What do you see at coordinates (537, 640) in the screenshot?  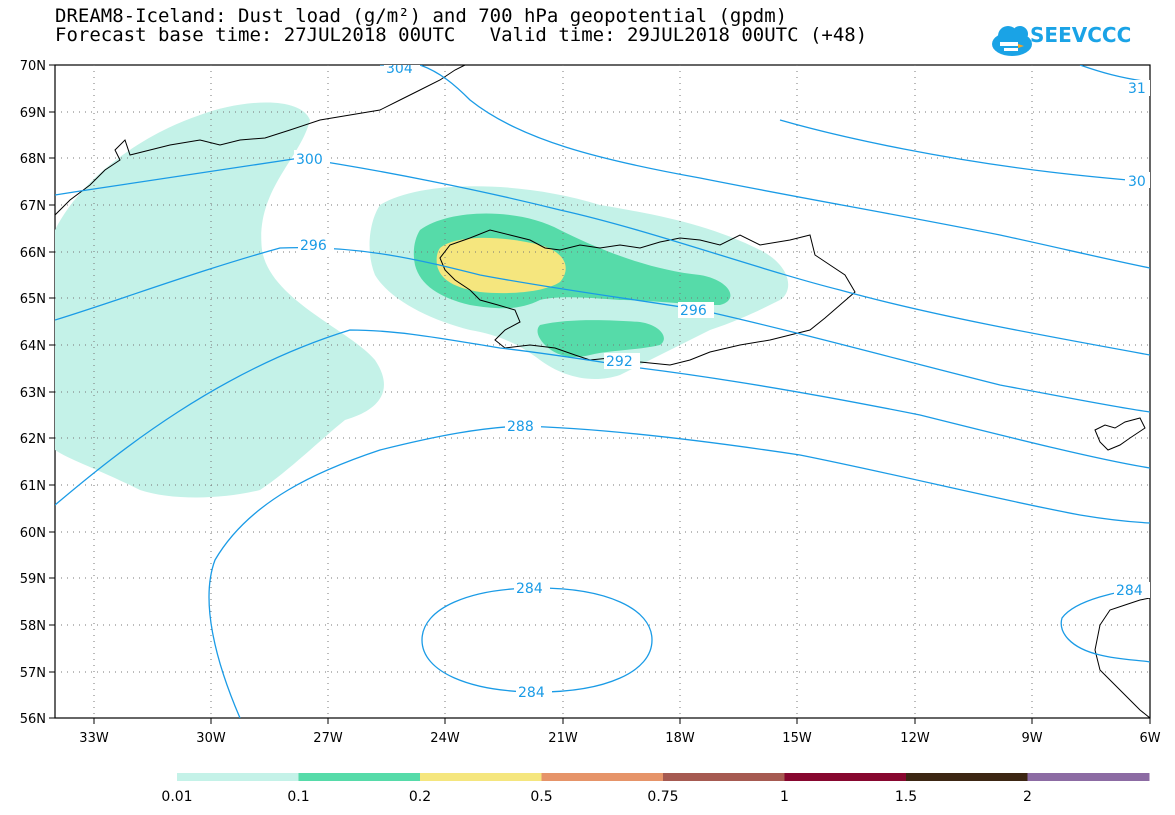 I see `contour-284-ellipse` at bounding box center [537, 640].